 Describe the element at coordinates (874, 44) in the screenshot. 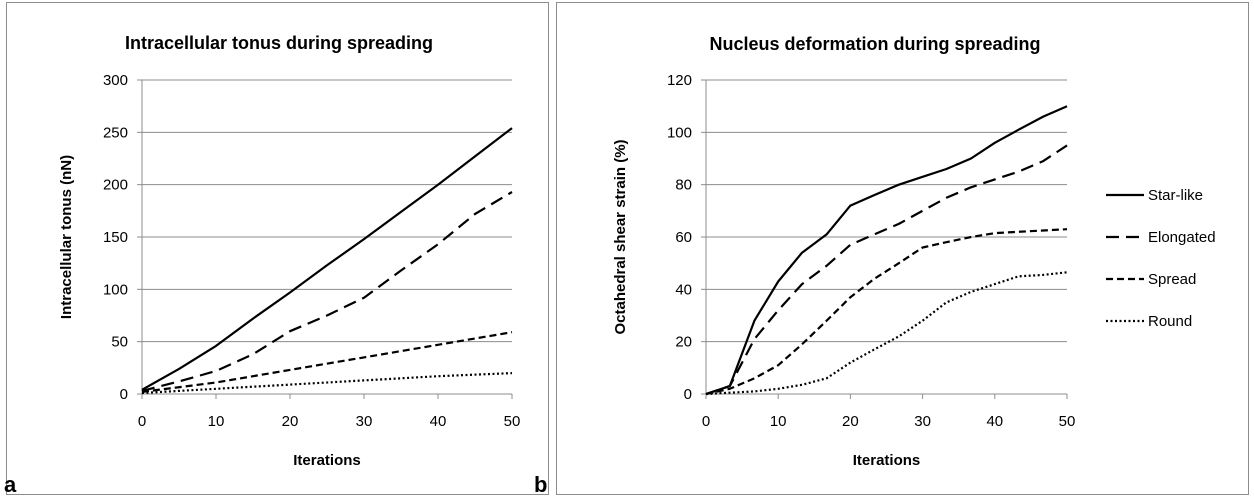

I see `chart-title: Nucleus deformation during spreading` at that location.